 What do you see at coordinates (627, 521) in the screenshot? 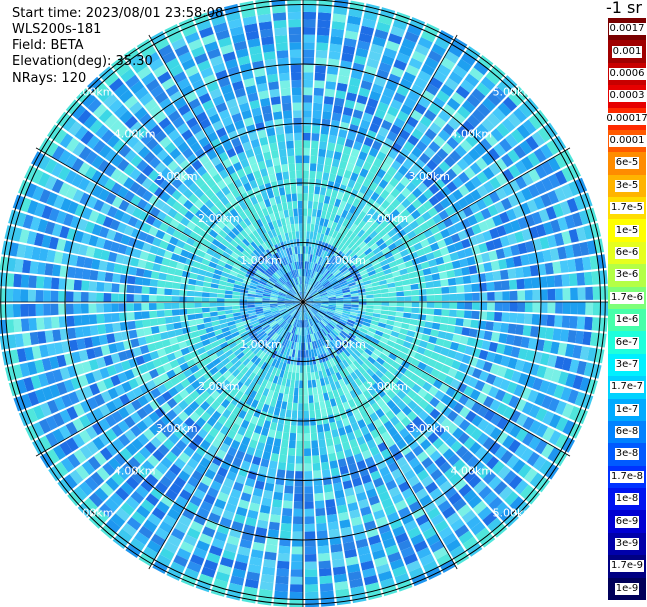
I see `colorbar-tick-label: 6e-9` at bounding box center [627, 521].